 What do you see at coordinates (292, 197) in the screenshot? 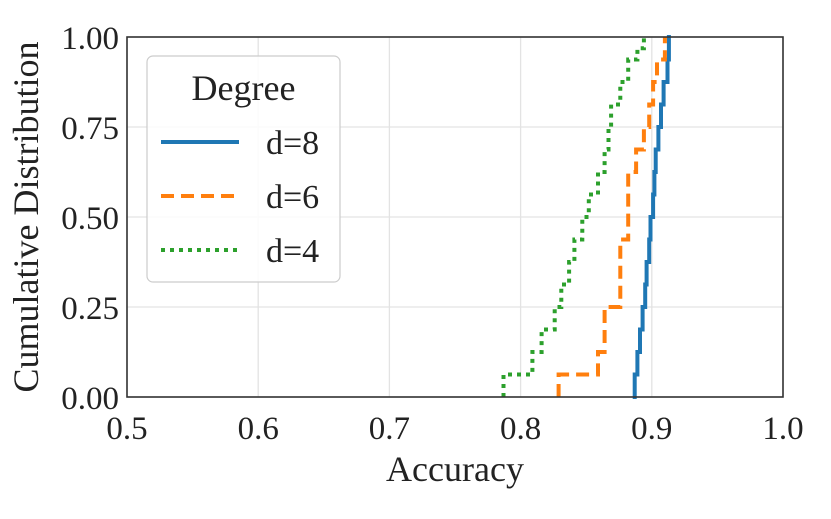
I see `legend-label: d=6` at bounding box center [292, 197].